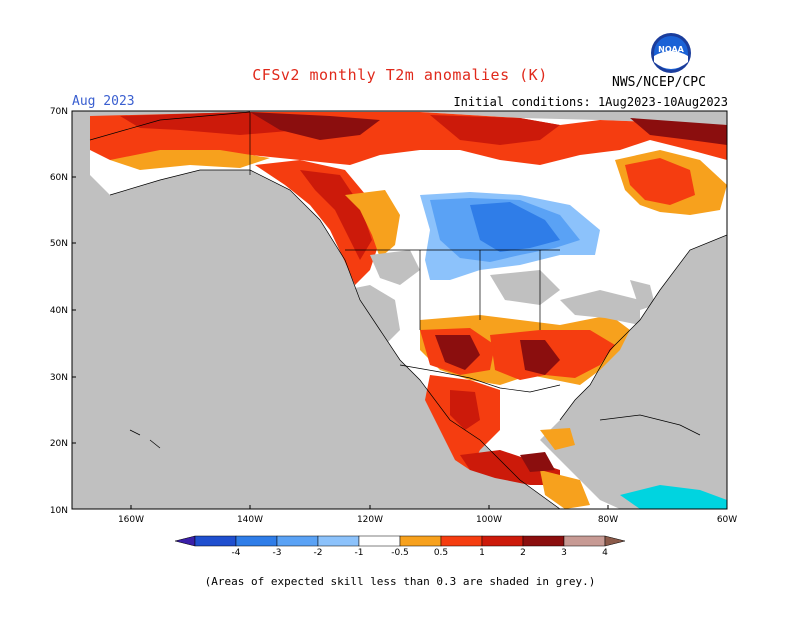  What do you see at coordinates (250, 520) in the screenshot?
I see `lon-label: 140W` at bounding box center [250, 520].